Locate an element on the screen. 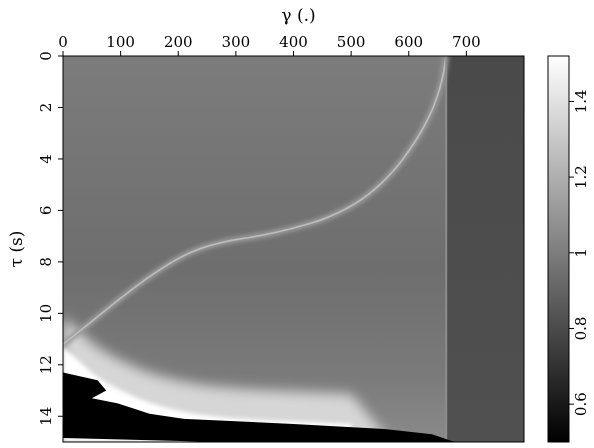 This screenshot has height=448, width=594. y-axis-label: τ (s) is located at coordinates (17, 249).